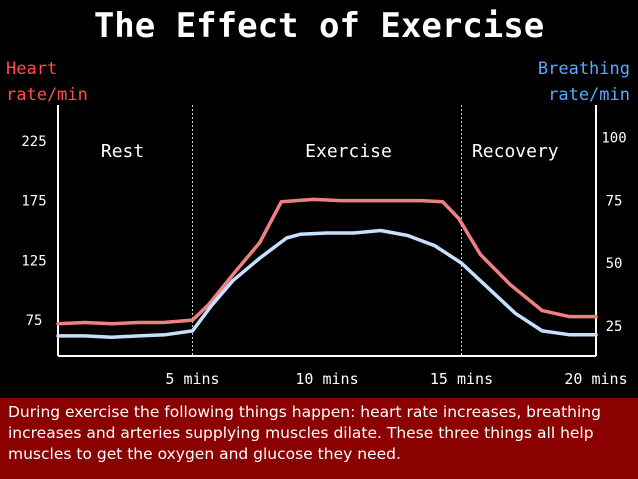  Describe the element at coordinates (33, 142) in the screenshot. I see `left-tick-label-225: 225` at that location.